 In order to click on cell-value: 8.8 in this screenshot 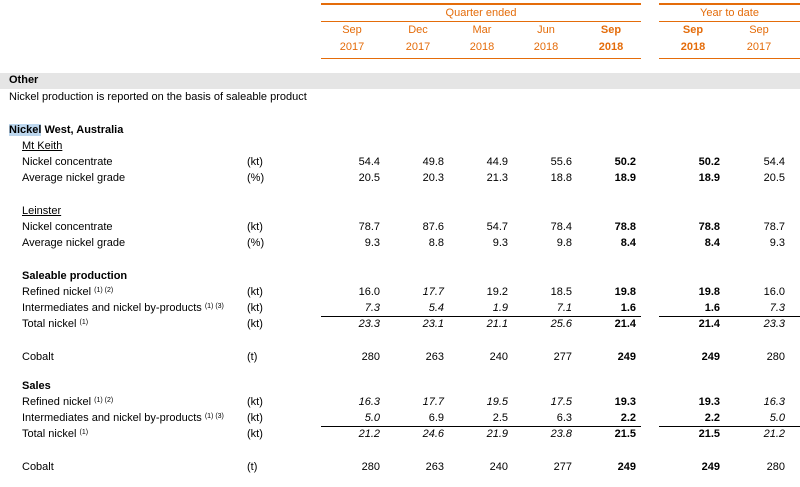, I will do `click(436, 243)`.